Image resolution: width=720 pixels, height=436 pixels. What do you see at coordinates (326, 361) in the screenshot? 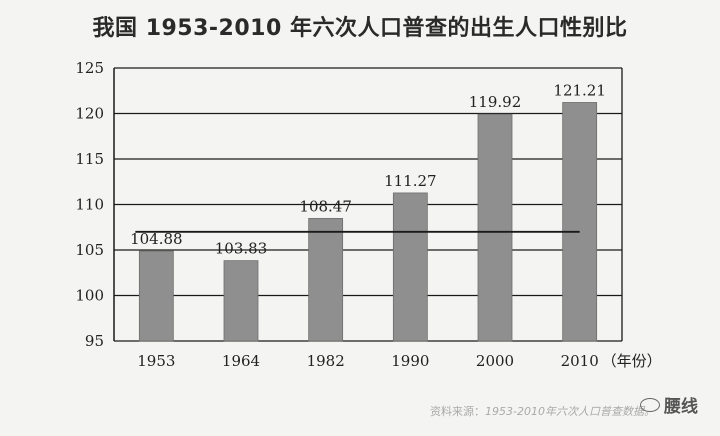
I see `x-tick-label: 1982` at bounding box center [326, 361].